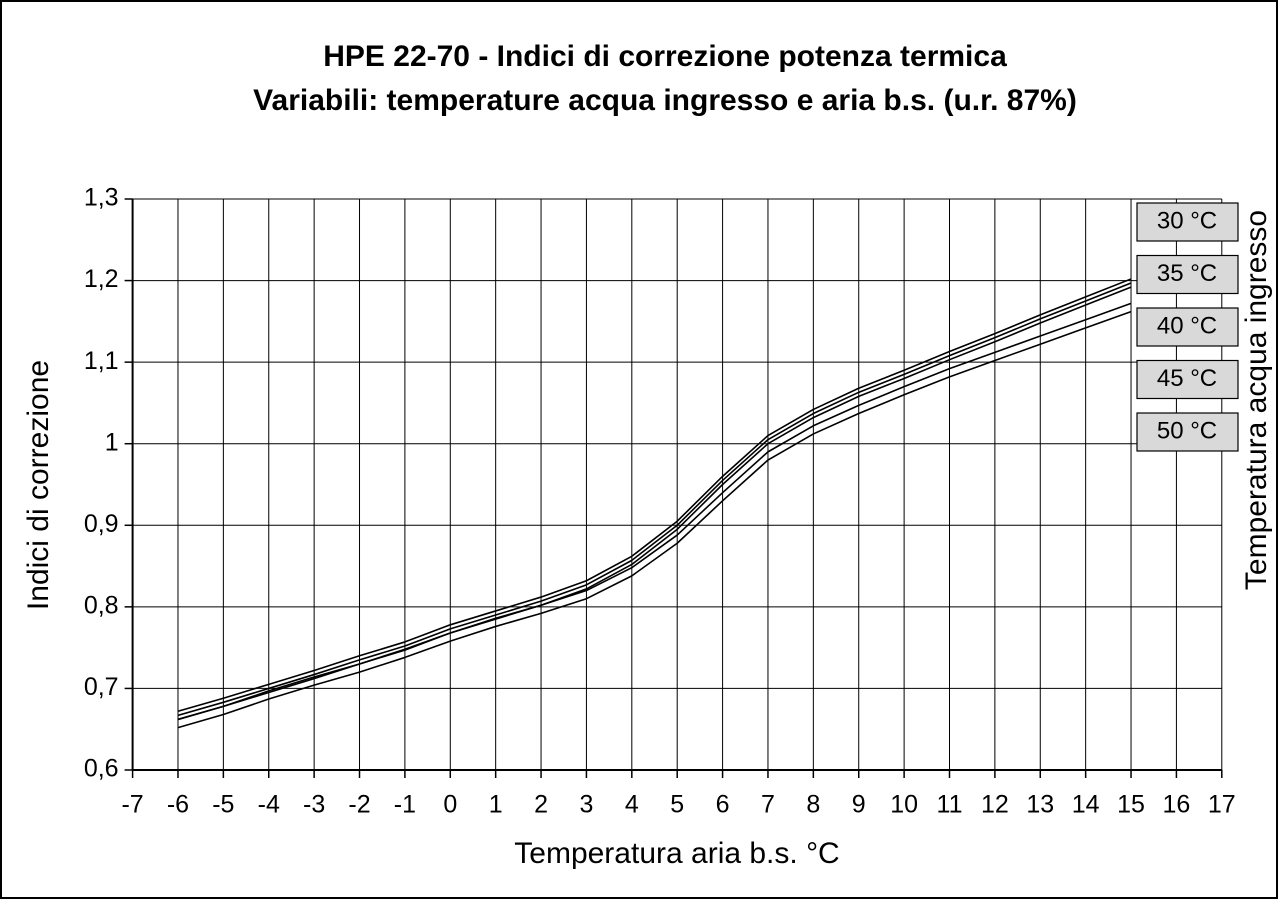  I want to click on y-tick-label: 0,7, so click(101, 687).